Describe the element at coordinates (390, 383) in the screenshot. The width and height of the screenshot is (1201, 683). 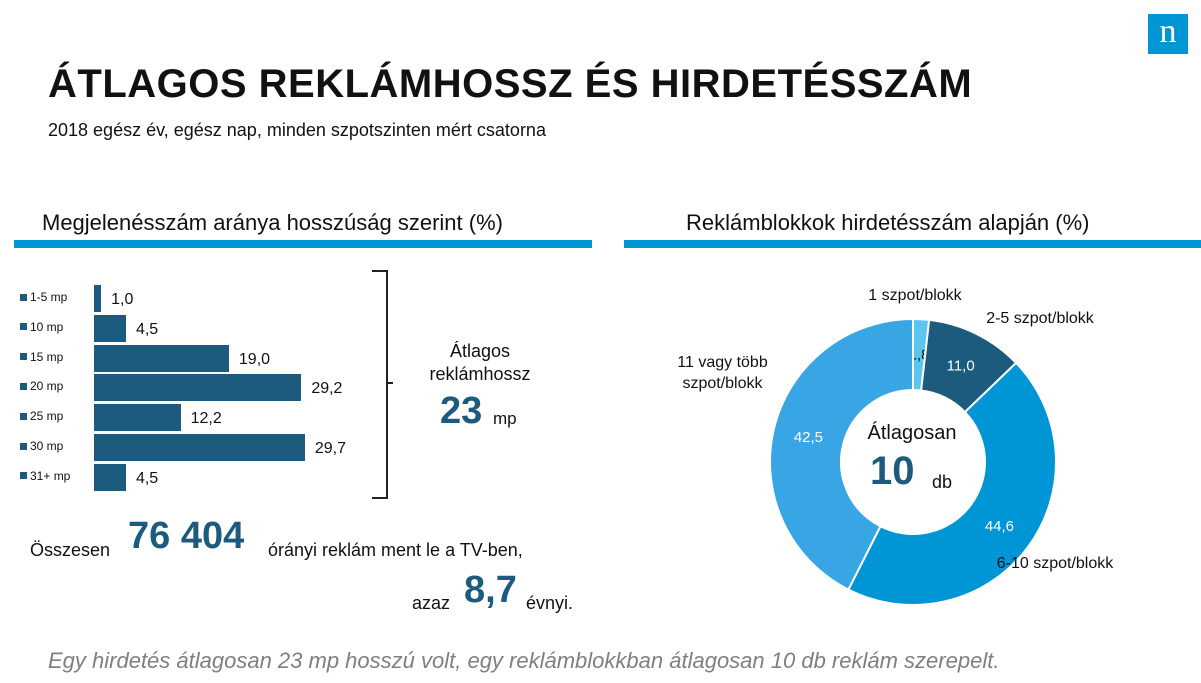
I see `bracket-tick` at that location.